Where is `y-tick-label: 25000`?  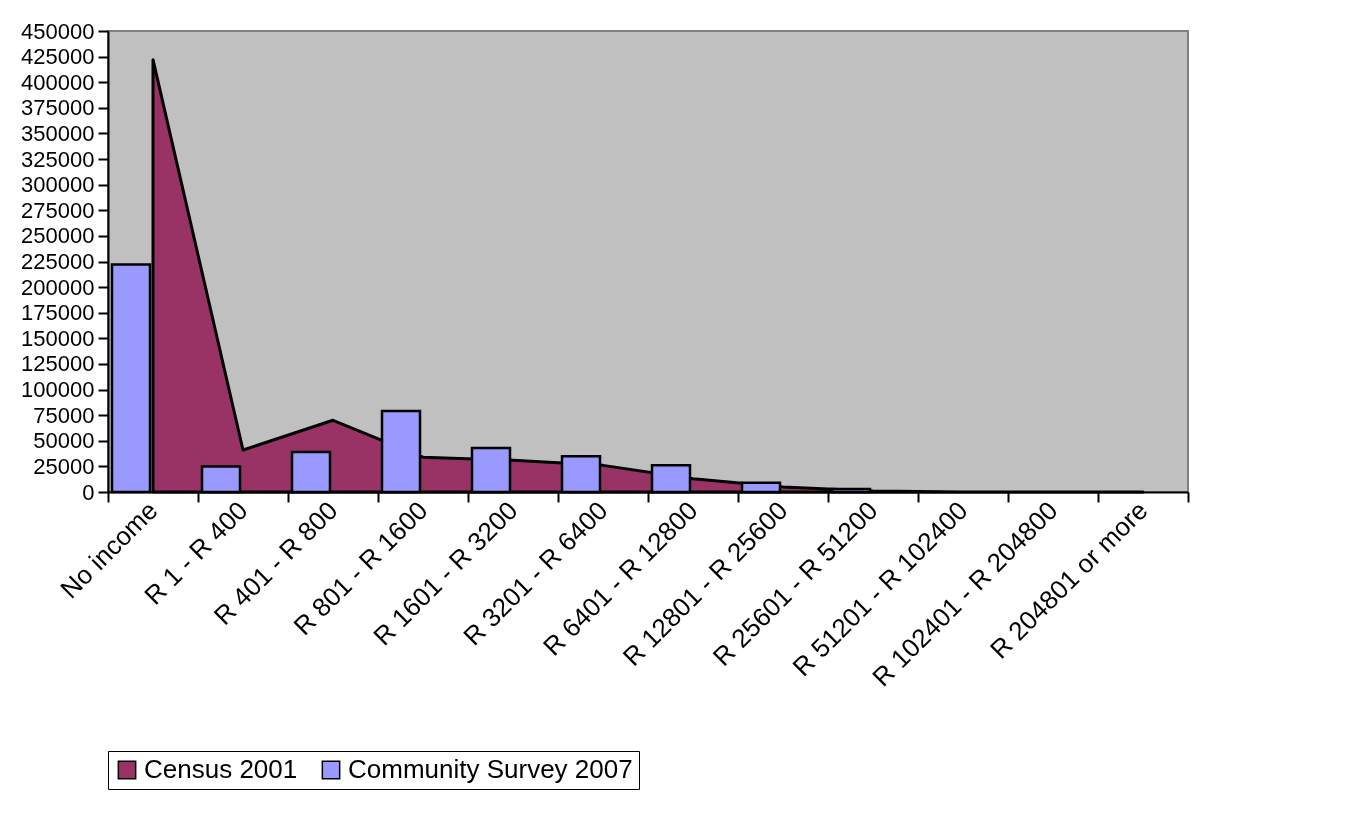 y-tick-label: 25000 is located at coordinates (64, 466).